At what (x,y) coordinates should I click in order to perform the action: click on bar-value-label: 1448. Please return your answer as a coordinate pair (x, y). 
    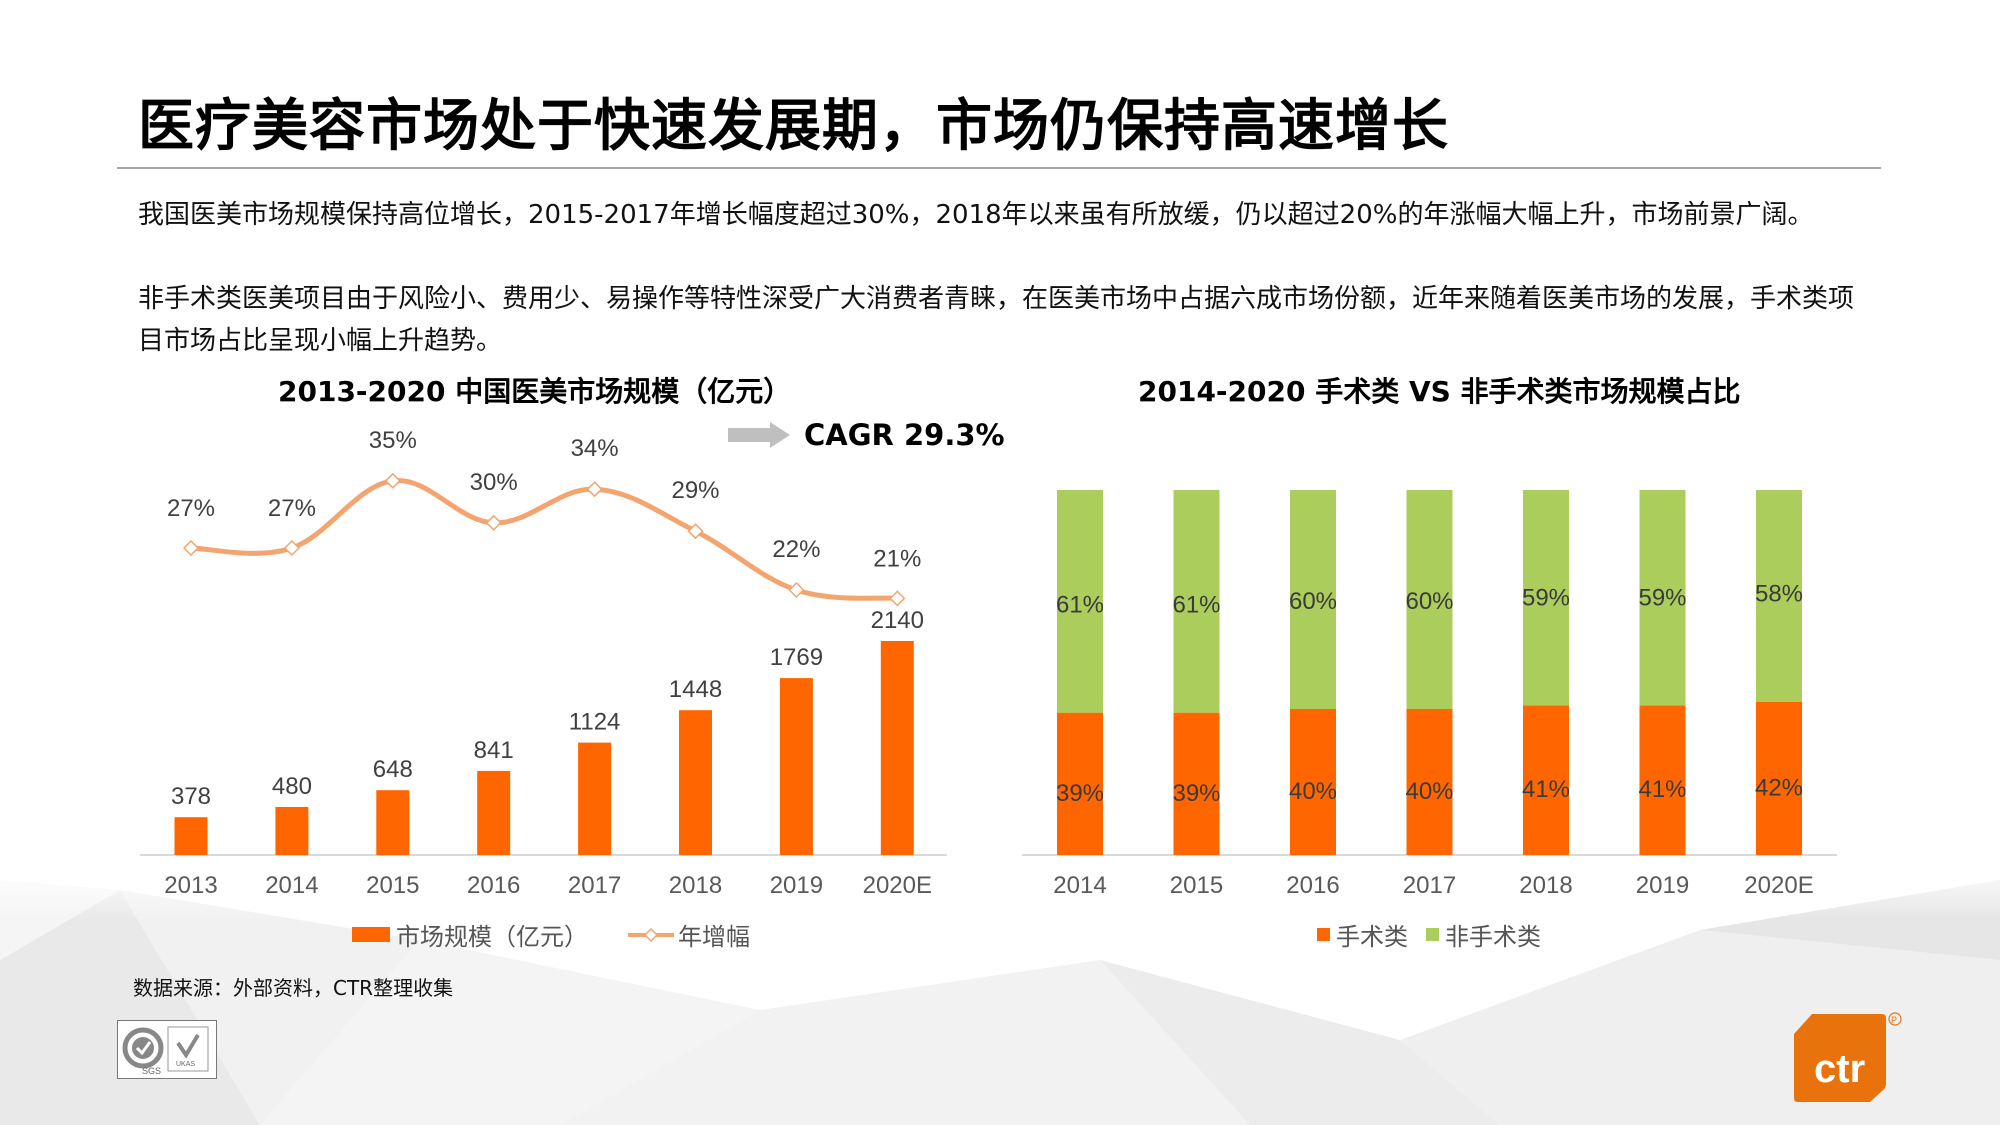
    Looking at the image, I should click on (695, 689).